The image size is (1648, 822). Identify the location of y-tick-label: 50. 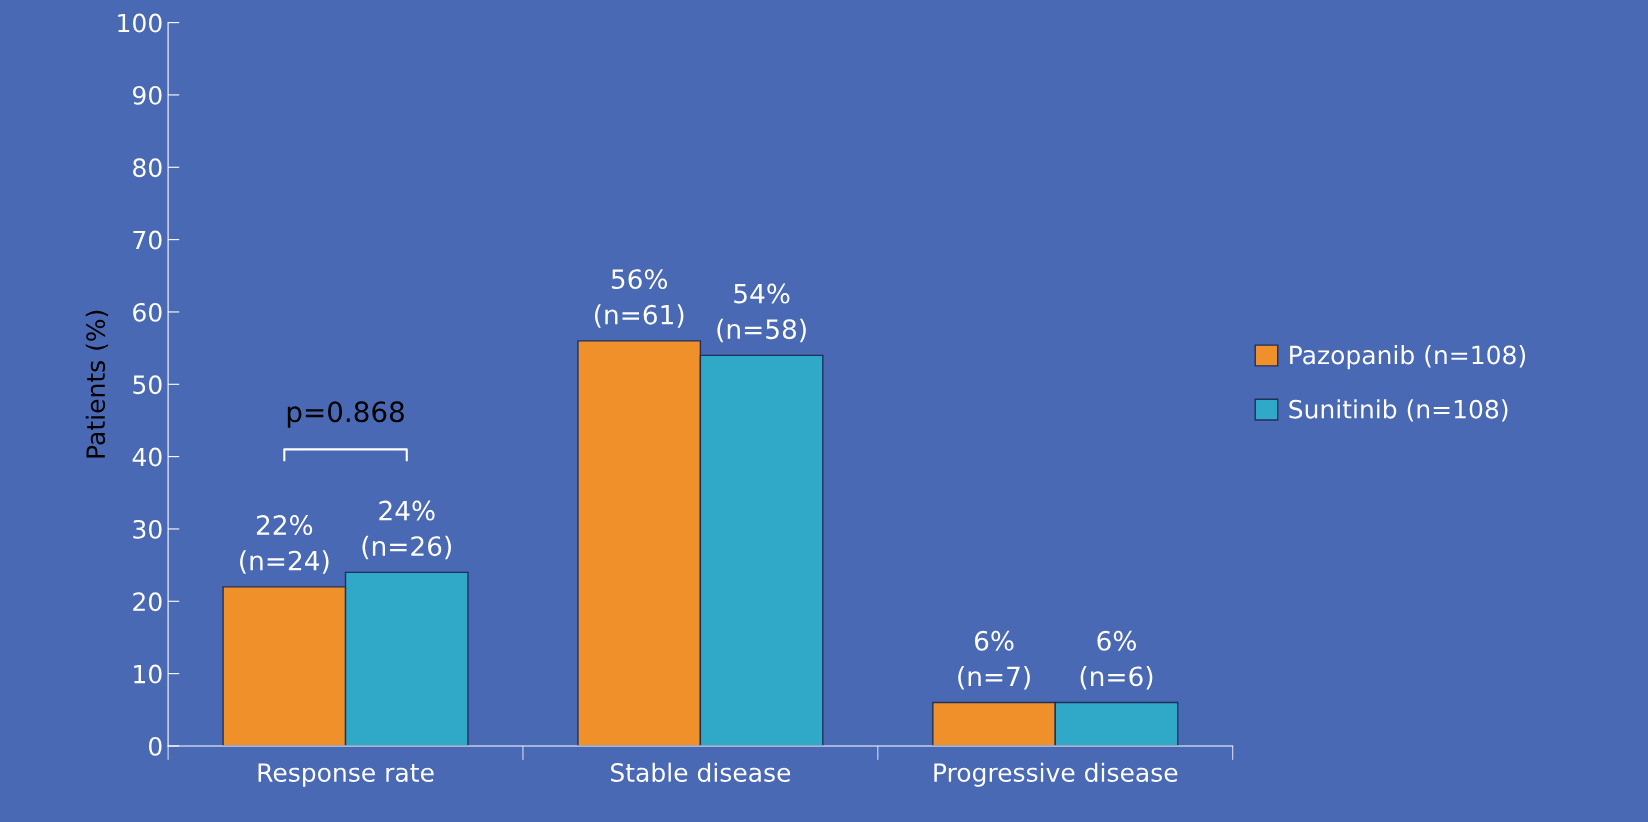
(147, 385).